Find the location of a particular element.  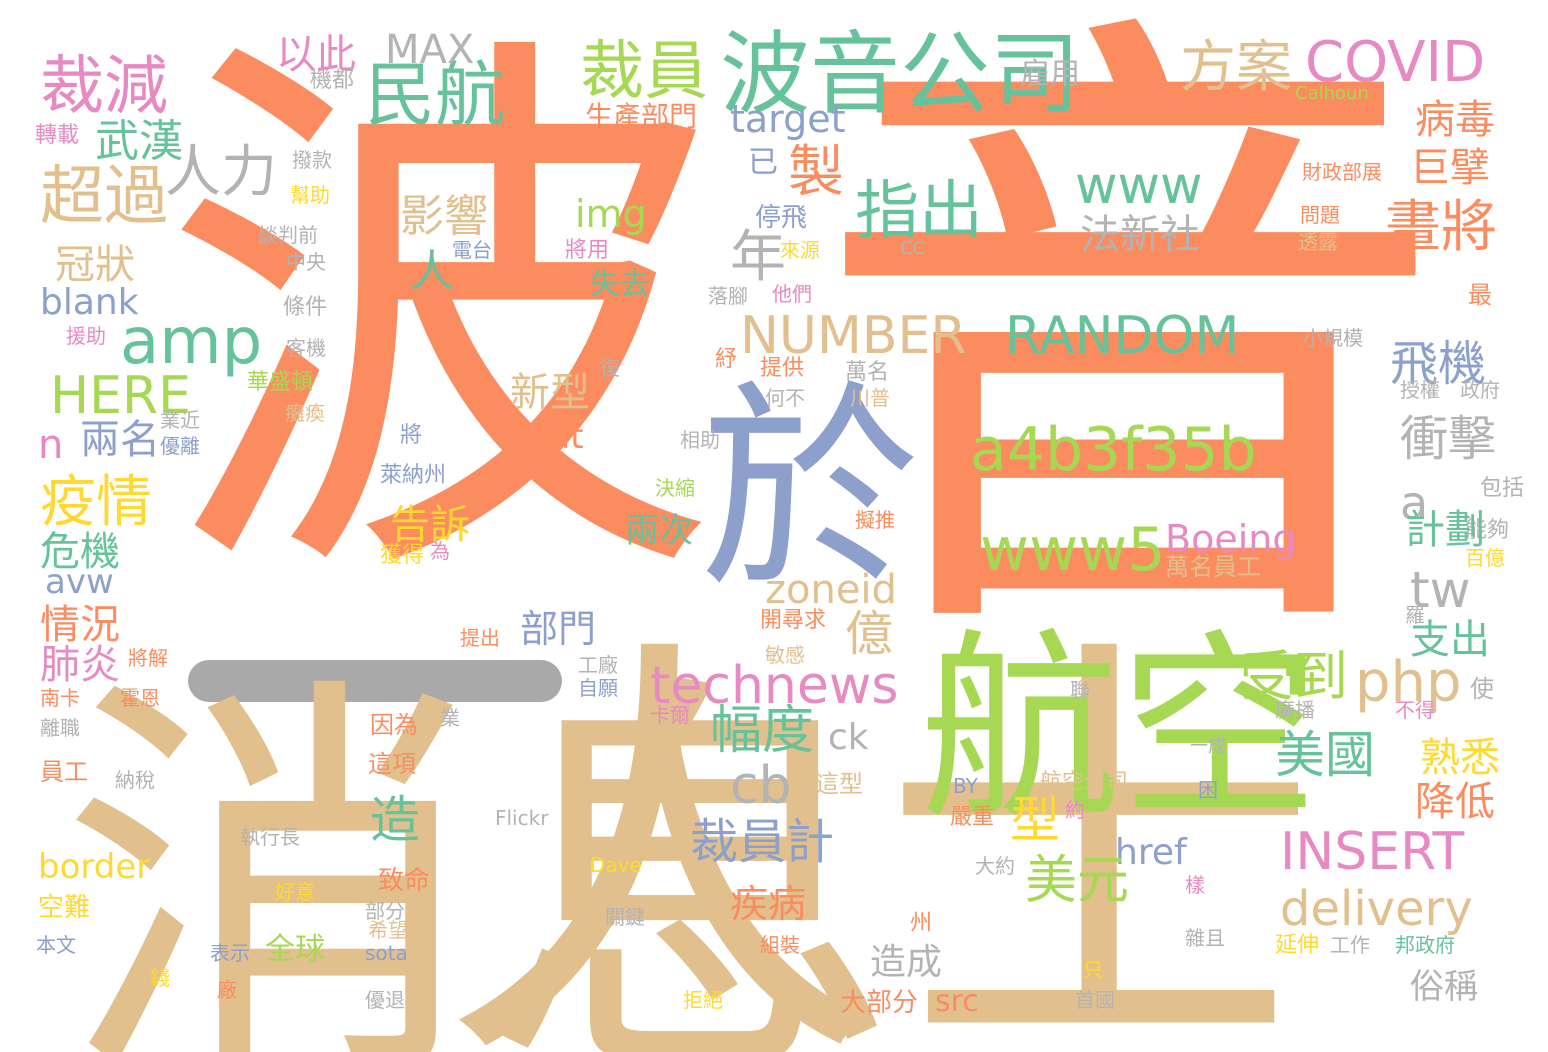

cloud-word: 這項 is located at coordinates (392, 764).